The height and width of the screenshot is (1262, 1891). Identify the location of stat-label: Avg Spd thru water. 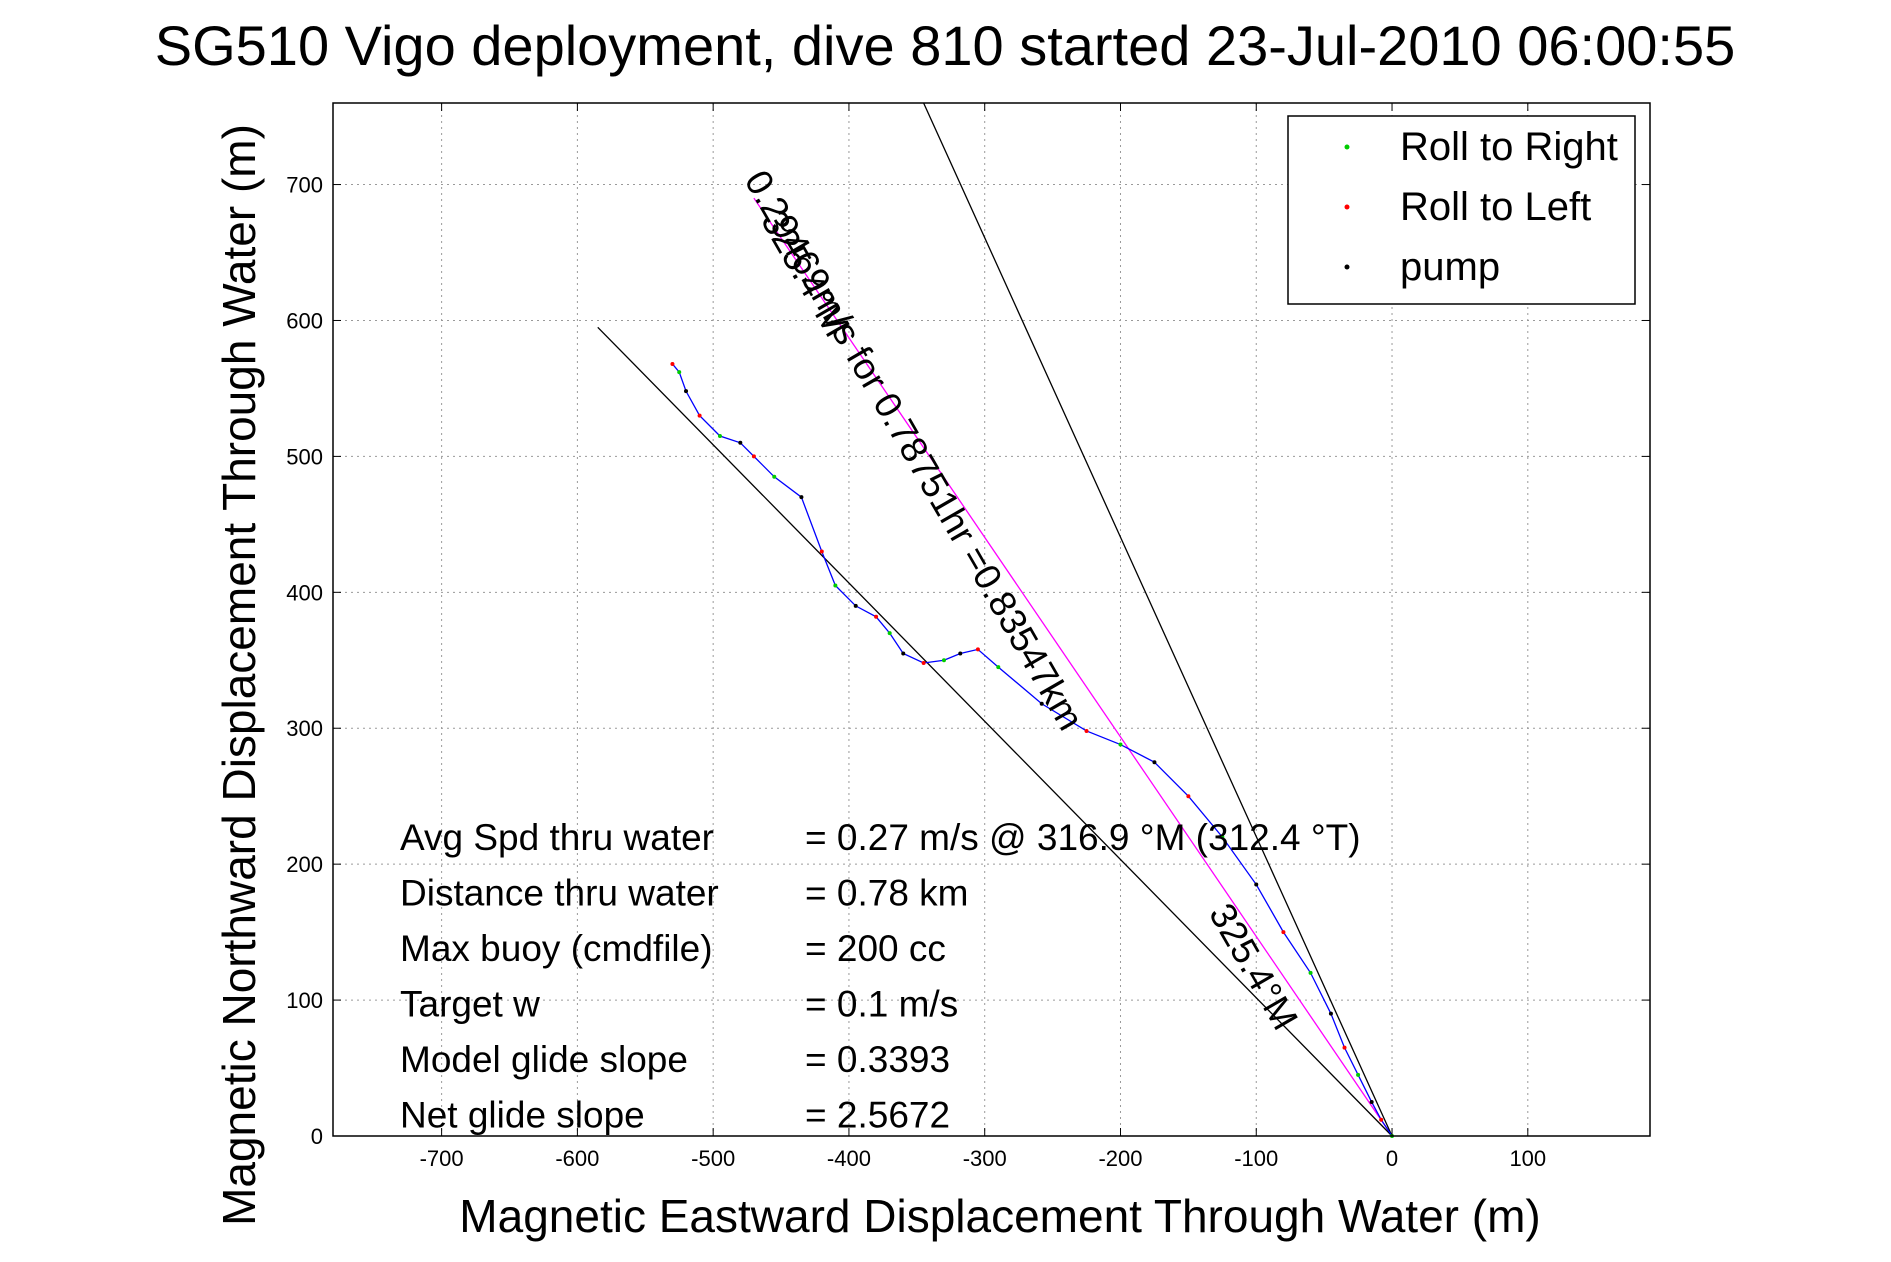
(557, 837).